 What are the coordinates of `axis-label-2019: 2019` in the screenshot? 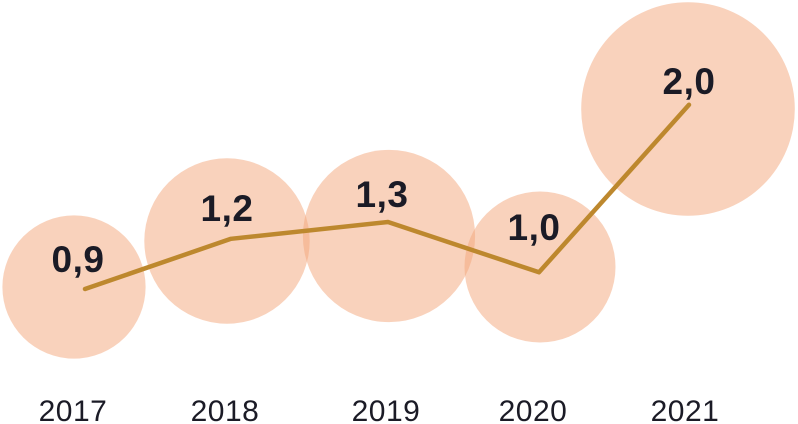 It's located at (386, 409).